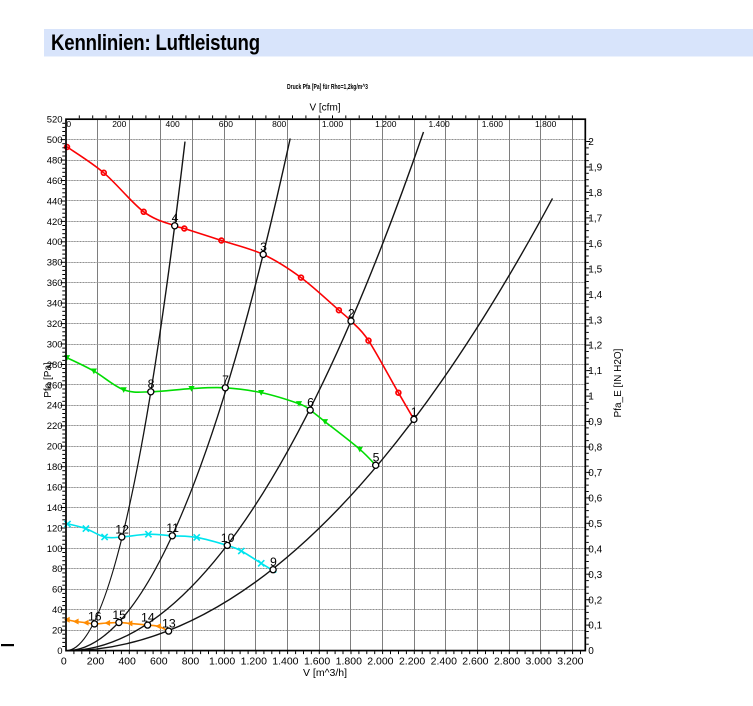 Image resolution: width=753 pixels, height=706 pixels. What do you see at coordinates (475, 662) in the screenshot?
I see `svg-text: 2.600` at bounding box center [475, 662].